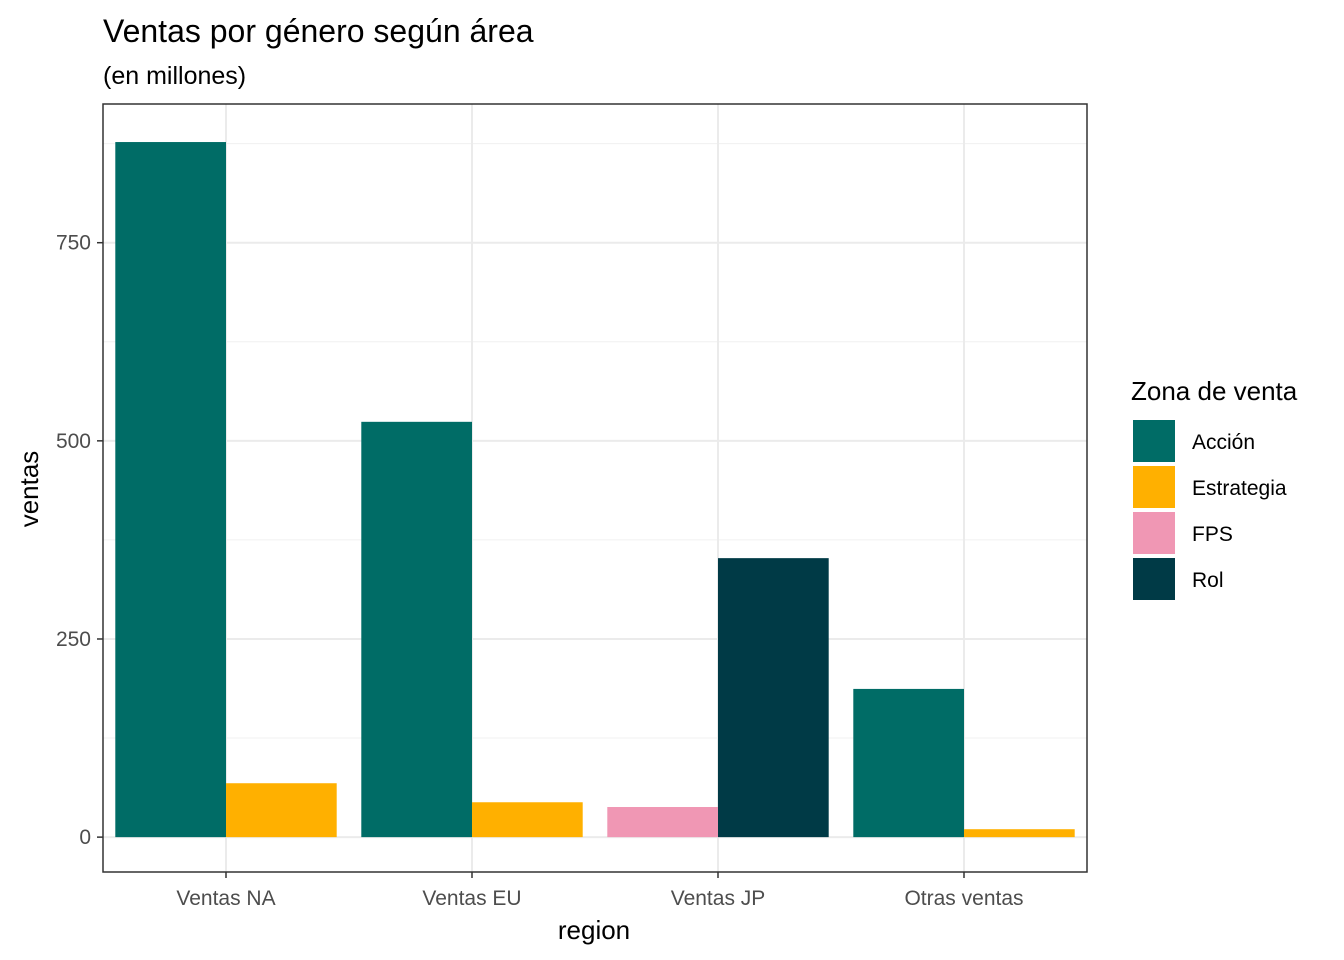 The width and height of the screenshot is (1344, 960). Describe the element at coordinates (908, 763) in the screenshot. I see `bar-otras-ventas-acción` at that location.